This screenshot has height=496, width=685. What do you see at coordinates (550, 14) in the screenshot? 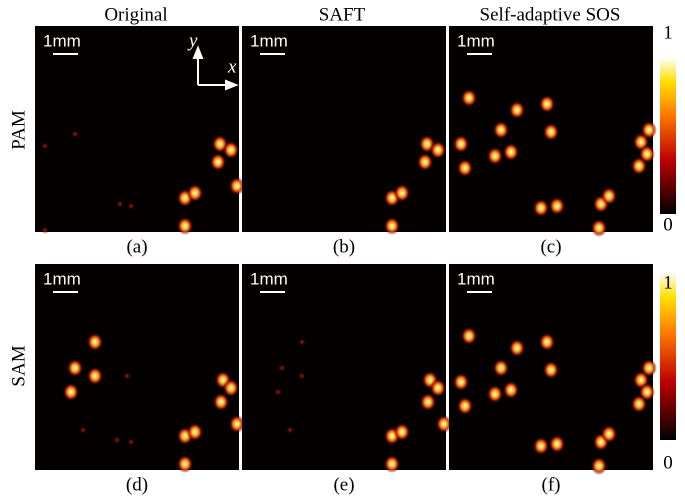
I see `column-title: Self-adaptive SOS` at bounding box center [550, 14].